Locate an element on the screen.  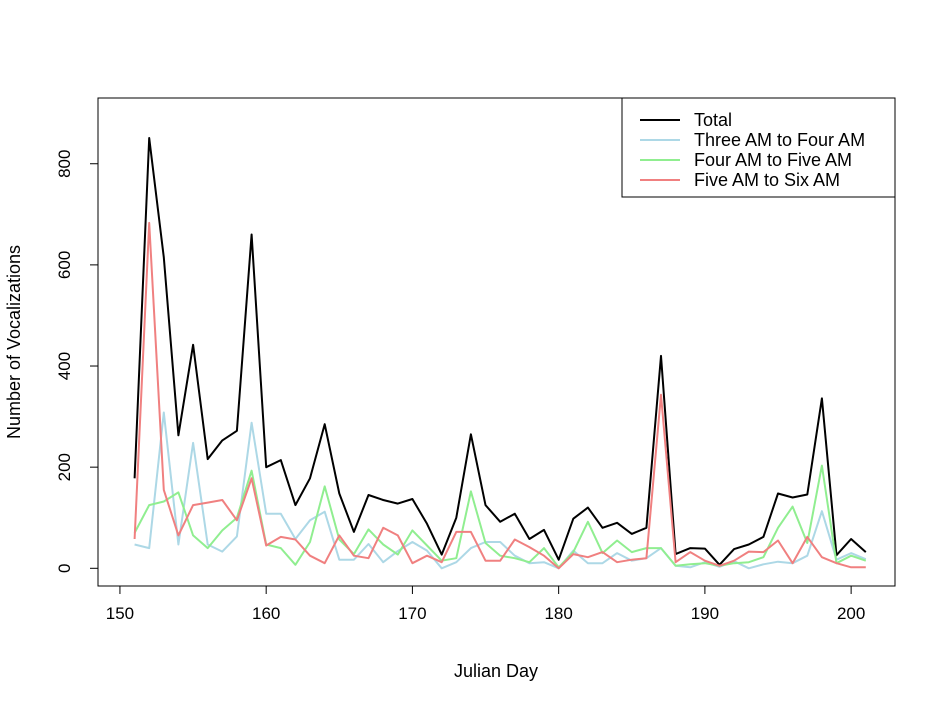
x-tick-label: 190 is located at coordinates (705, 613).